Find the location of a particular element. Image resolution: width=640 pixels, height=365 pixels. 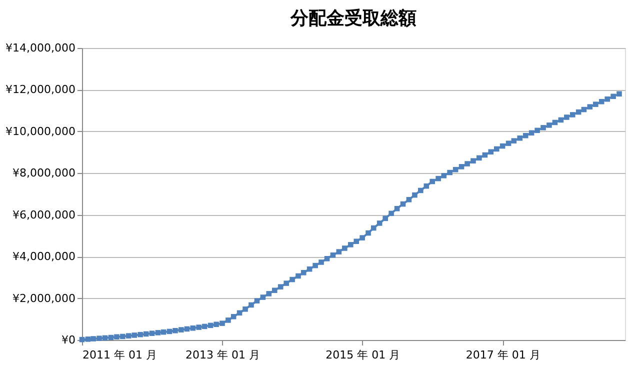

x-tick-label: 2011 年 01 月 is located at coordinates (119, 355).